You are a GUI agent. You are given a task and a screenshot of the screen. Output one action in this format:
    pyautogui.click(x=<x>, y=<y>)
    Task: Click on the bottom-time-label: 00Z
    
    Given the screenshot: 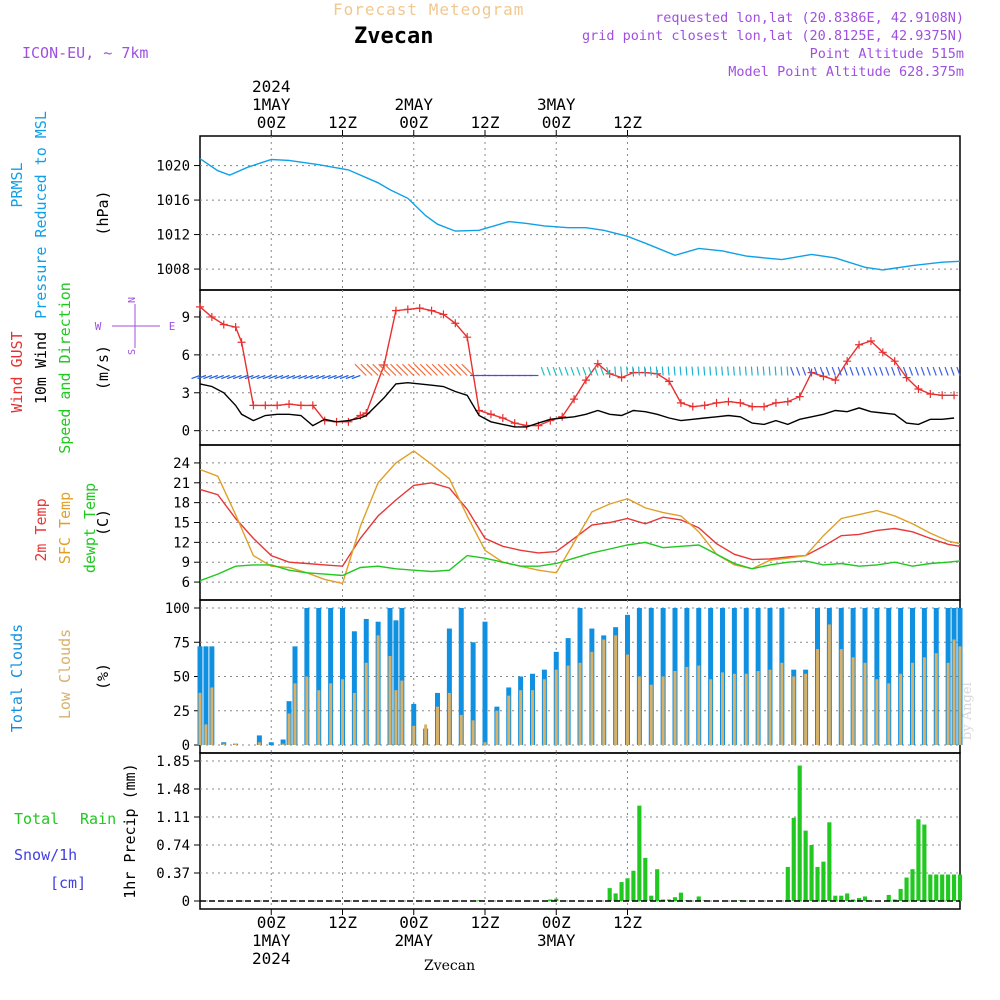 What is the action you would take?
    pyautogui.click(x=556, y=922)
    